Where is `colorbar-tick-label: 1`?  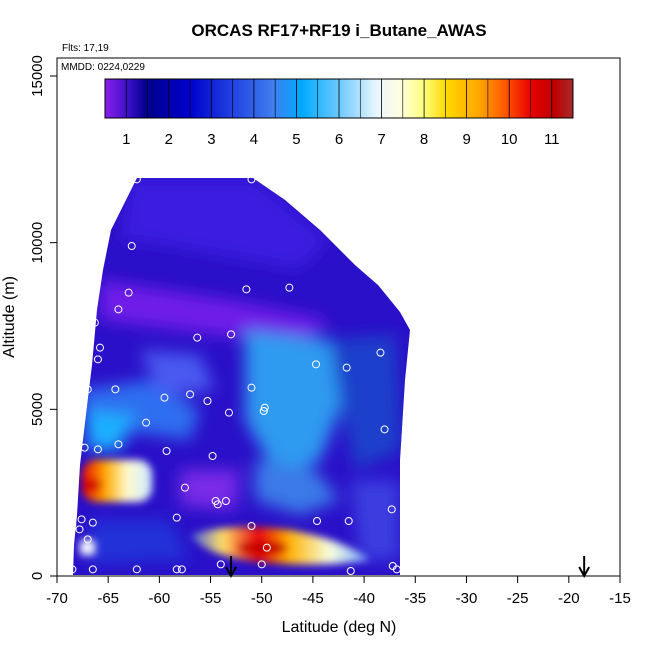
colorbar-tick-label: 1 is located at coordinates (126, 139).